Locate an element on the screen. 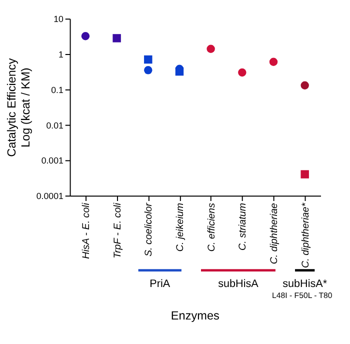  x-tick-label: C. jeikeium is located at coordinates (180, 227).